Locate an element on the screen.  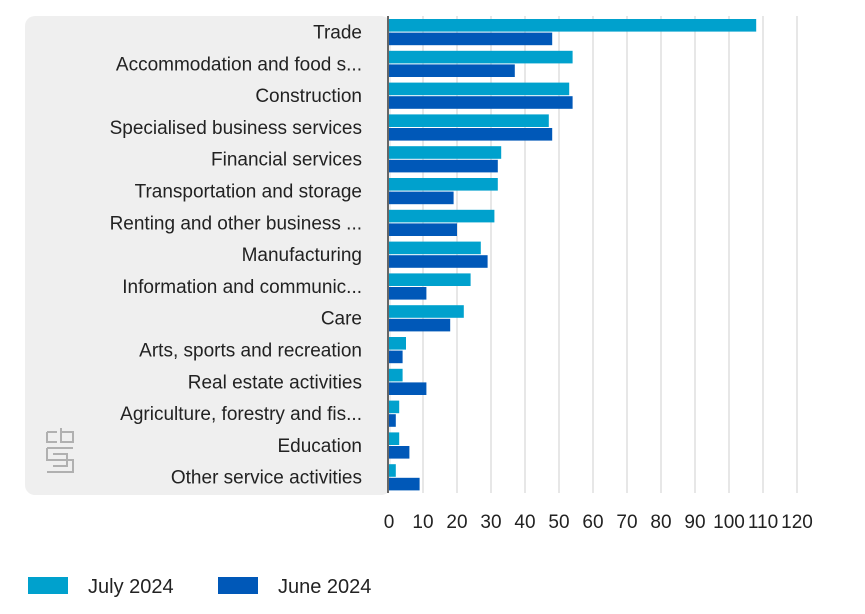
x-tick-label: 10 is located at coordinates (422, 522).